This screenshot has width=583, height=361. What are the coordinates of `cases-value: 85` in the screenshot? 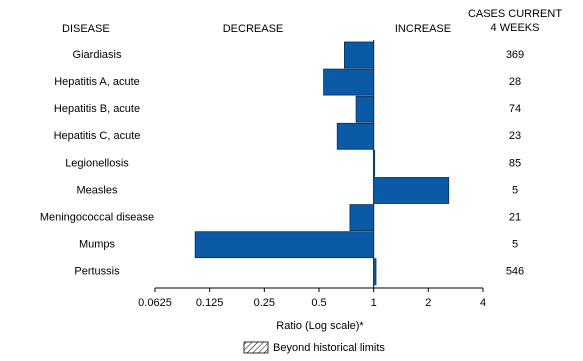 It's located at (515, 163).